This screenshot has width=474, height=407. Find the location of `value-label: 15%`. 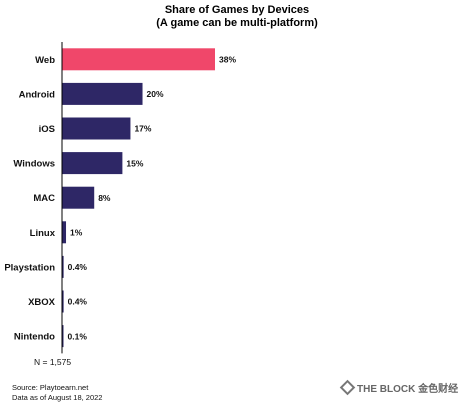

value-label: 15% is located at coordinates (134, 163).